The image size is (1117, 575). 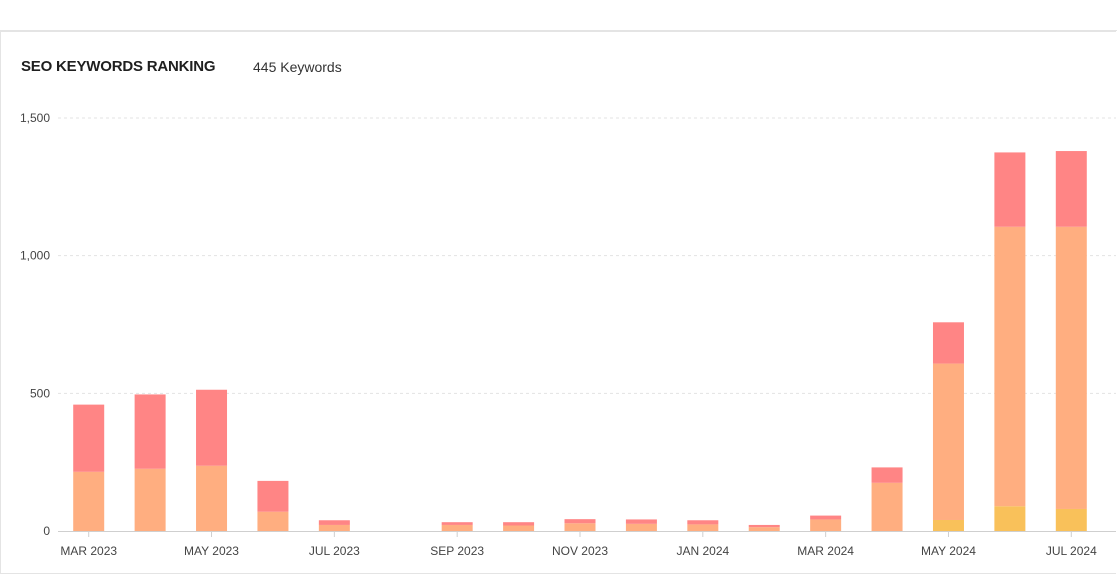 What do you see at coordinates (1071, 551) in the screenshot?
I see `x-tick-label: JUL 2024` at bounding box center [1071, 551].